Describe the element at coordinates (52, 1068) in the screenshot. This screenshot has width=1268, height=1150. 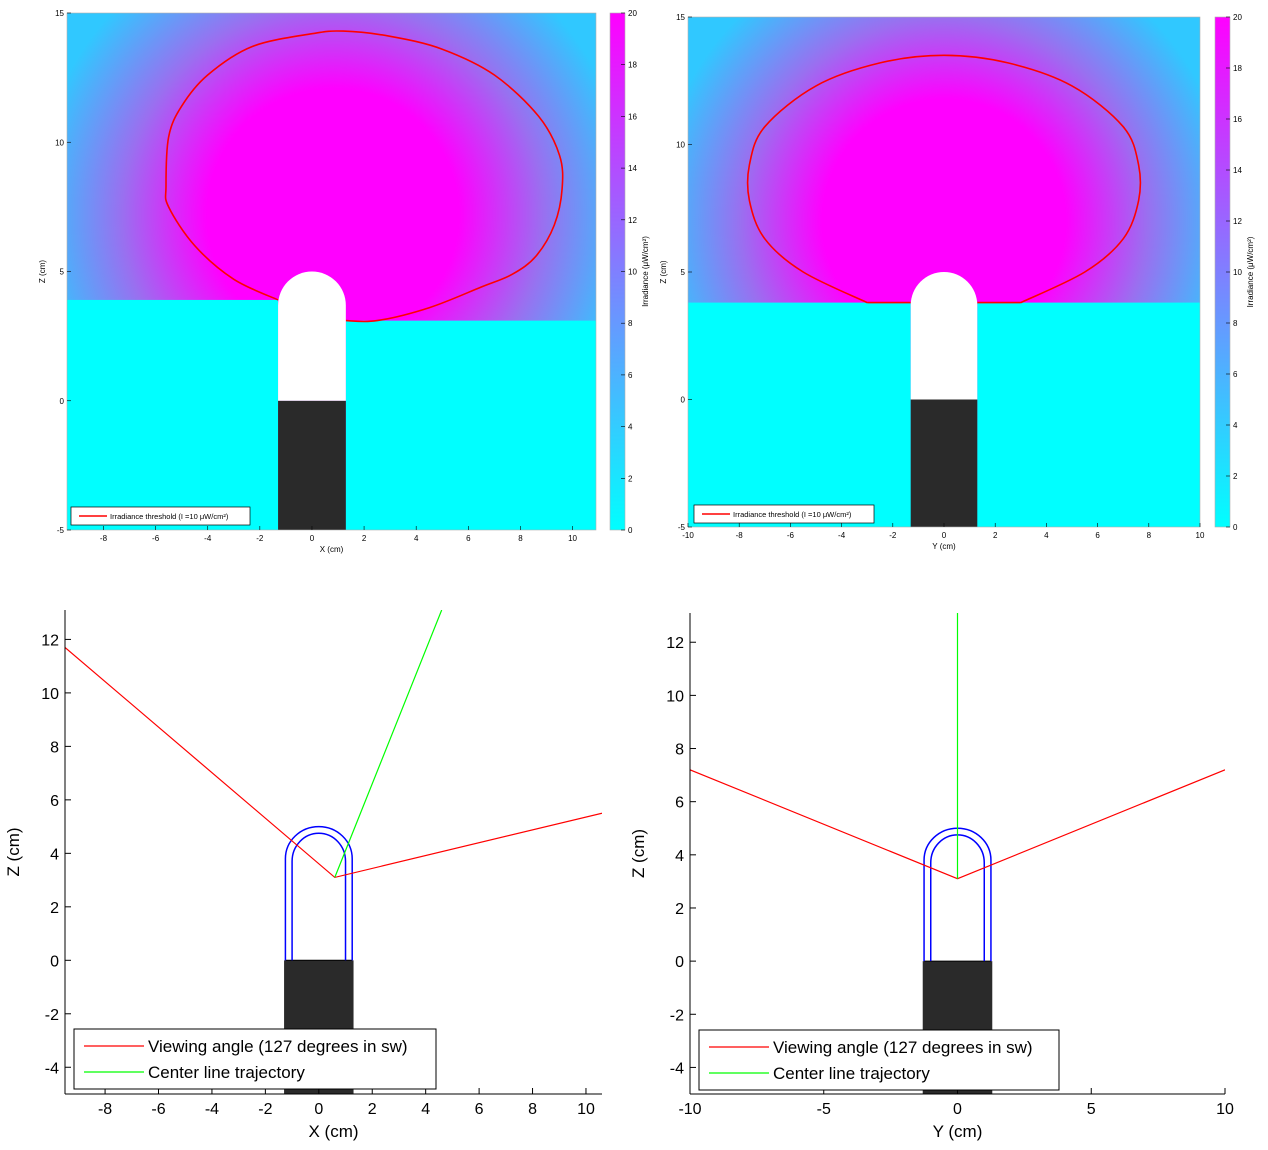
I see `y-tick-label: -4` at that location.